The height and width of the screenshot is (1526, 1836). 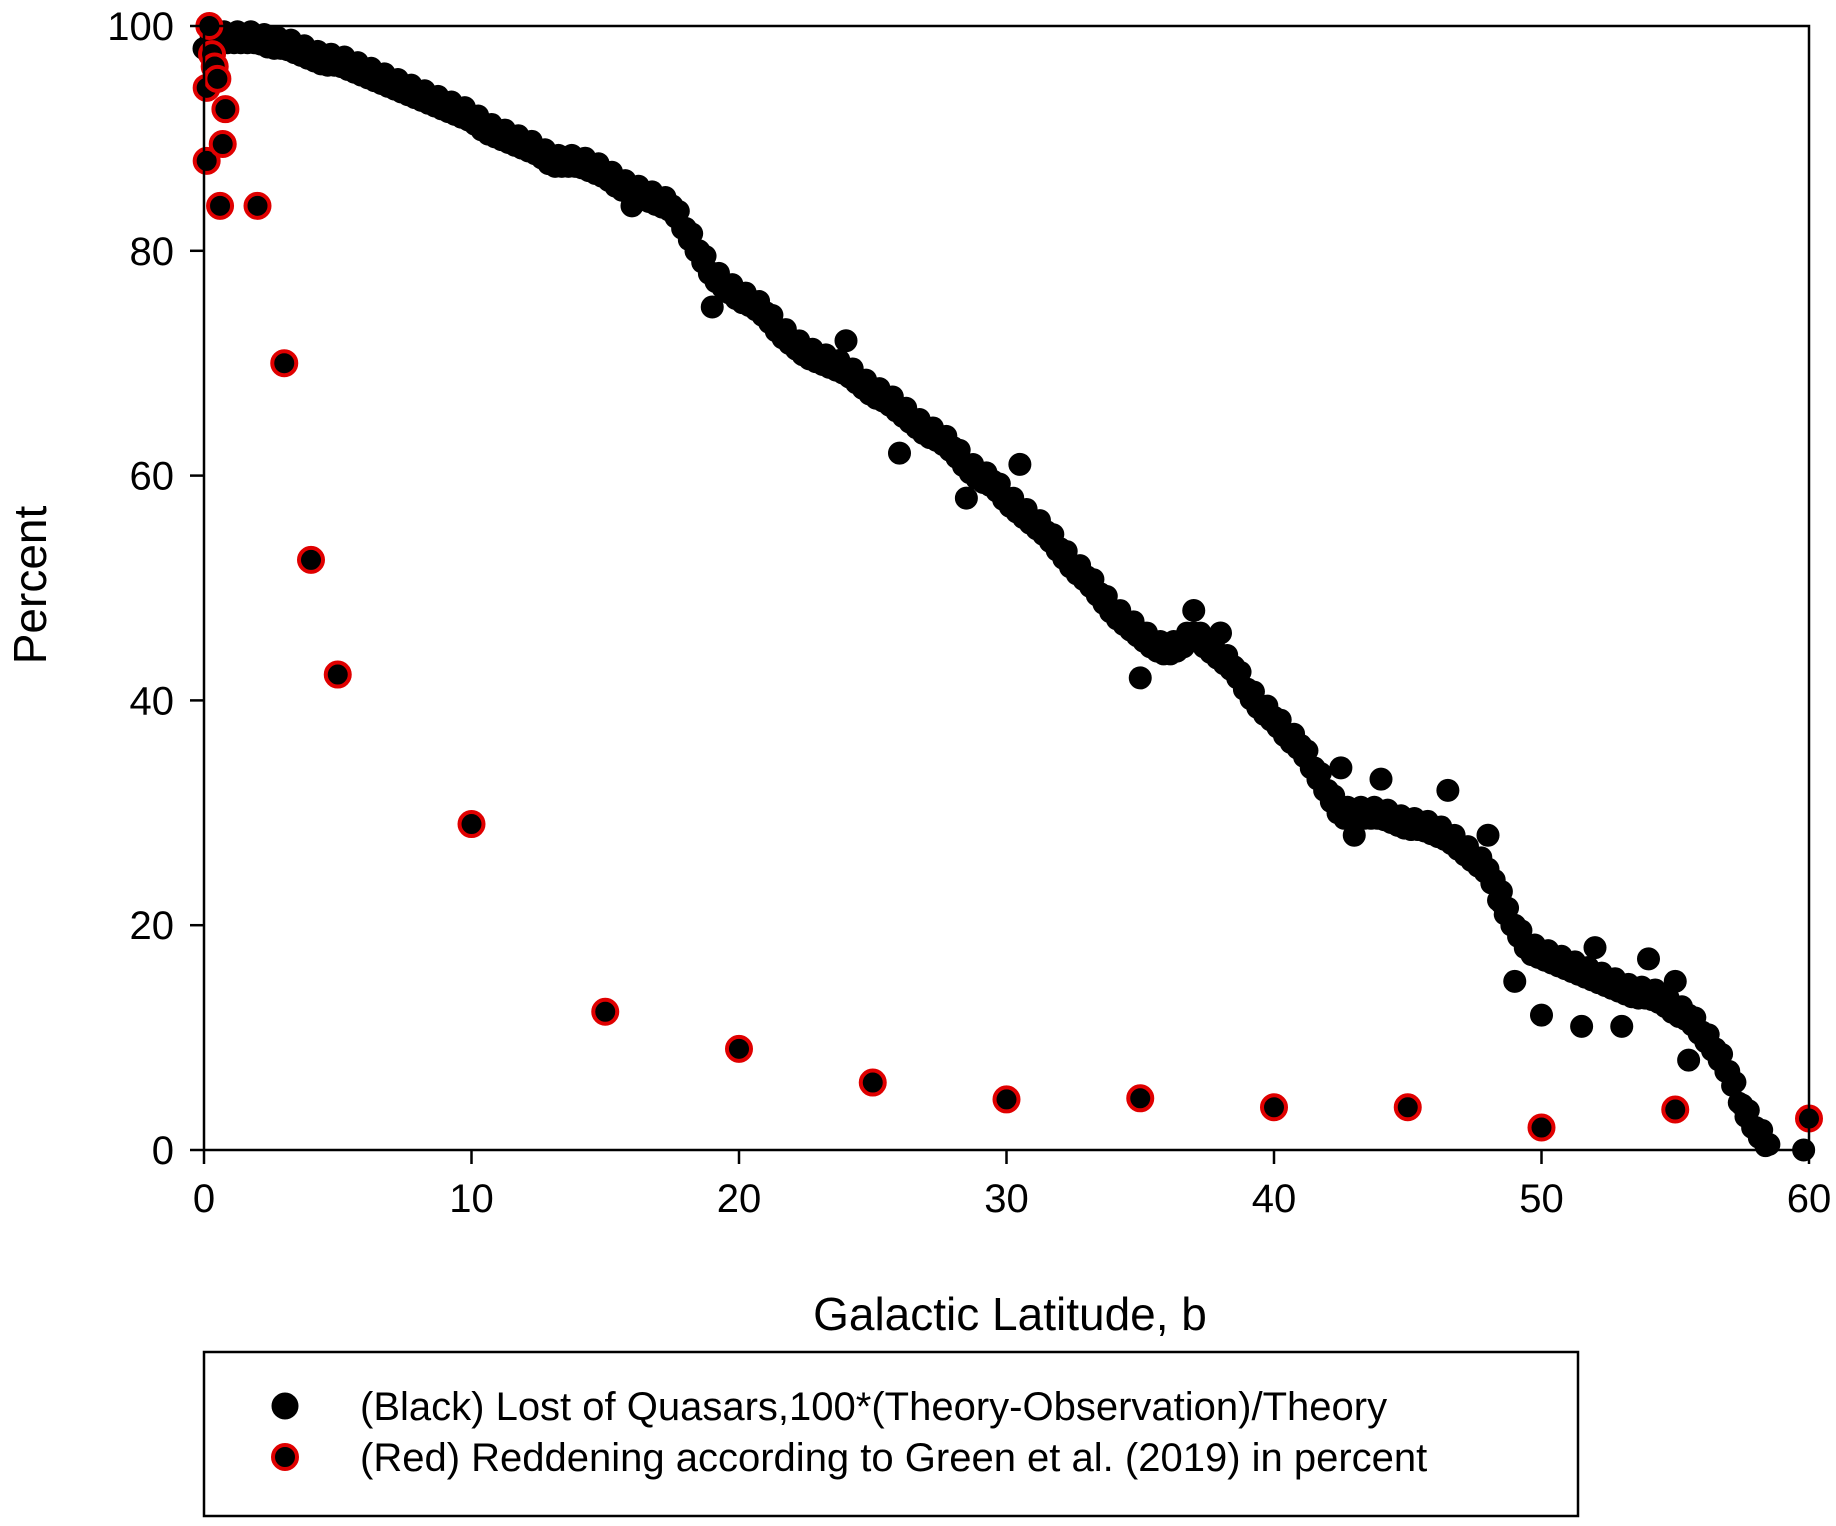 I want to click on y-tick-label: 40, so click(x=152, y=701).